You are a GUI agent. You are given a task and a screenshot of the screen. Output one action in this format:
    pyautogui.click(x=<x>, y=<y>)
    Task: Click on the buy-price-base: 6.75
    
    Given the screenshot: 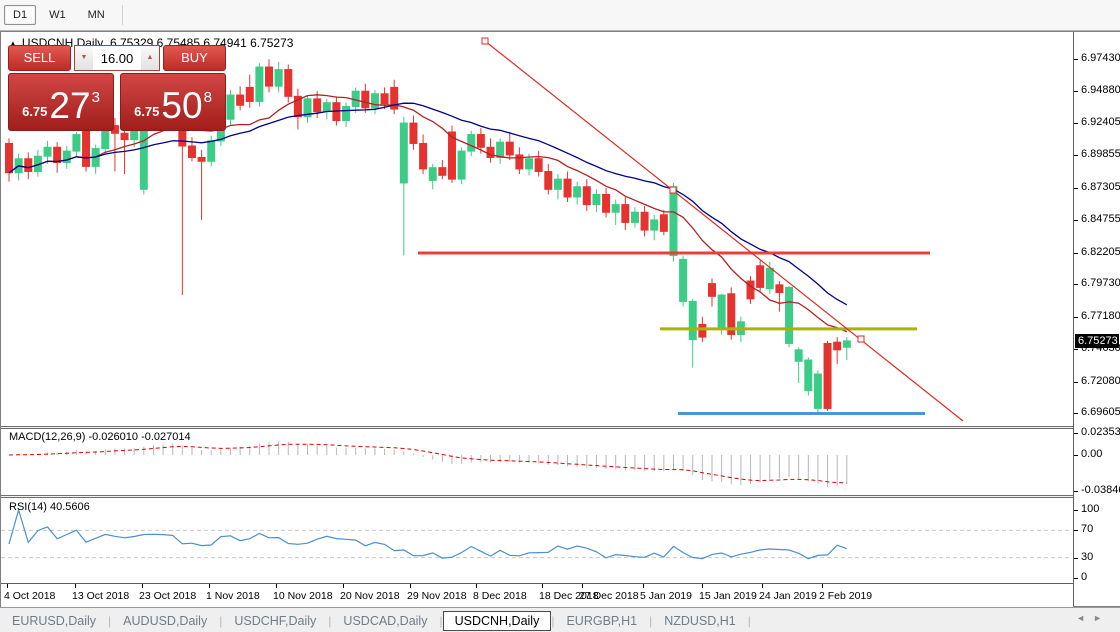 What is the action you would take?
    pyautogui.click(x=147, y=111)
    